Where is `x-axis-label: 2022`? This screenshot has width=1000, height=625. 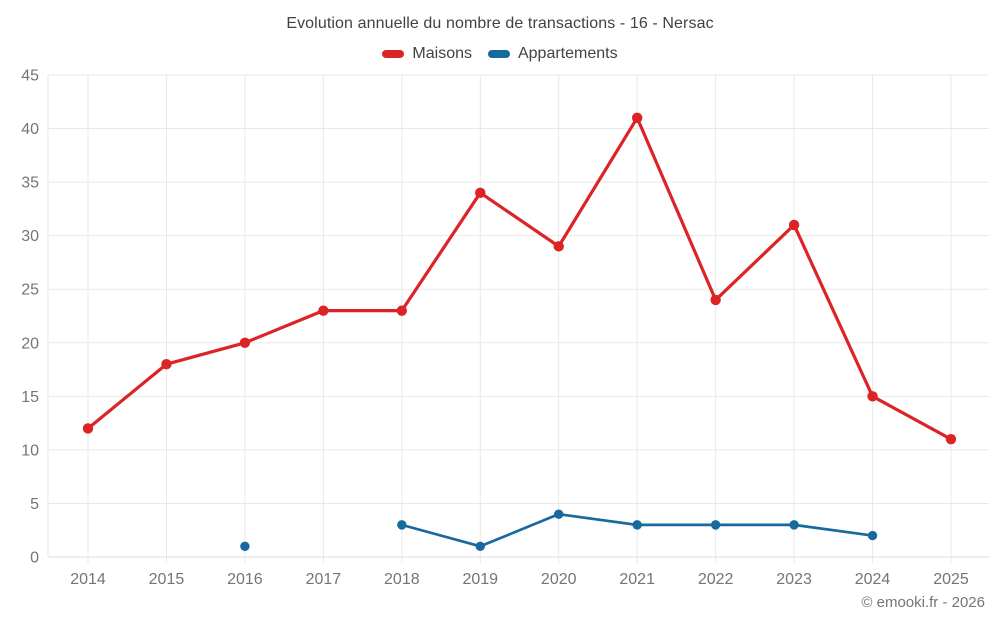
x-axis-label: 2022 is located at coordinates (716, 579).